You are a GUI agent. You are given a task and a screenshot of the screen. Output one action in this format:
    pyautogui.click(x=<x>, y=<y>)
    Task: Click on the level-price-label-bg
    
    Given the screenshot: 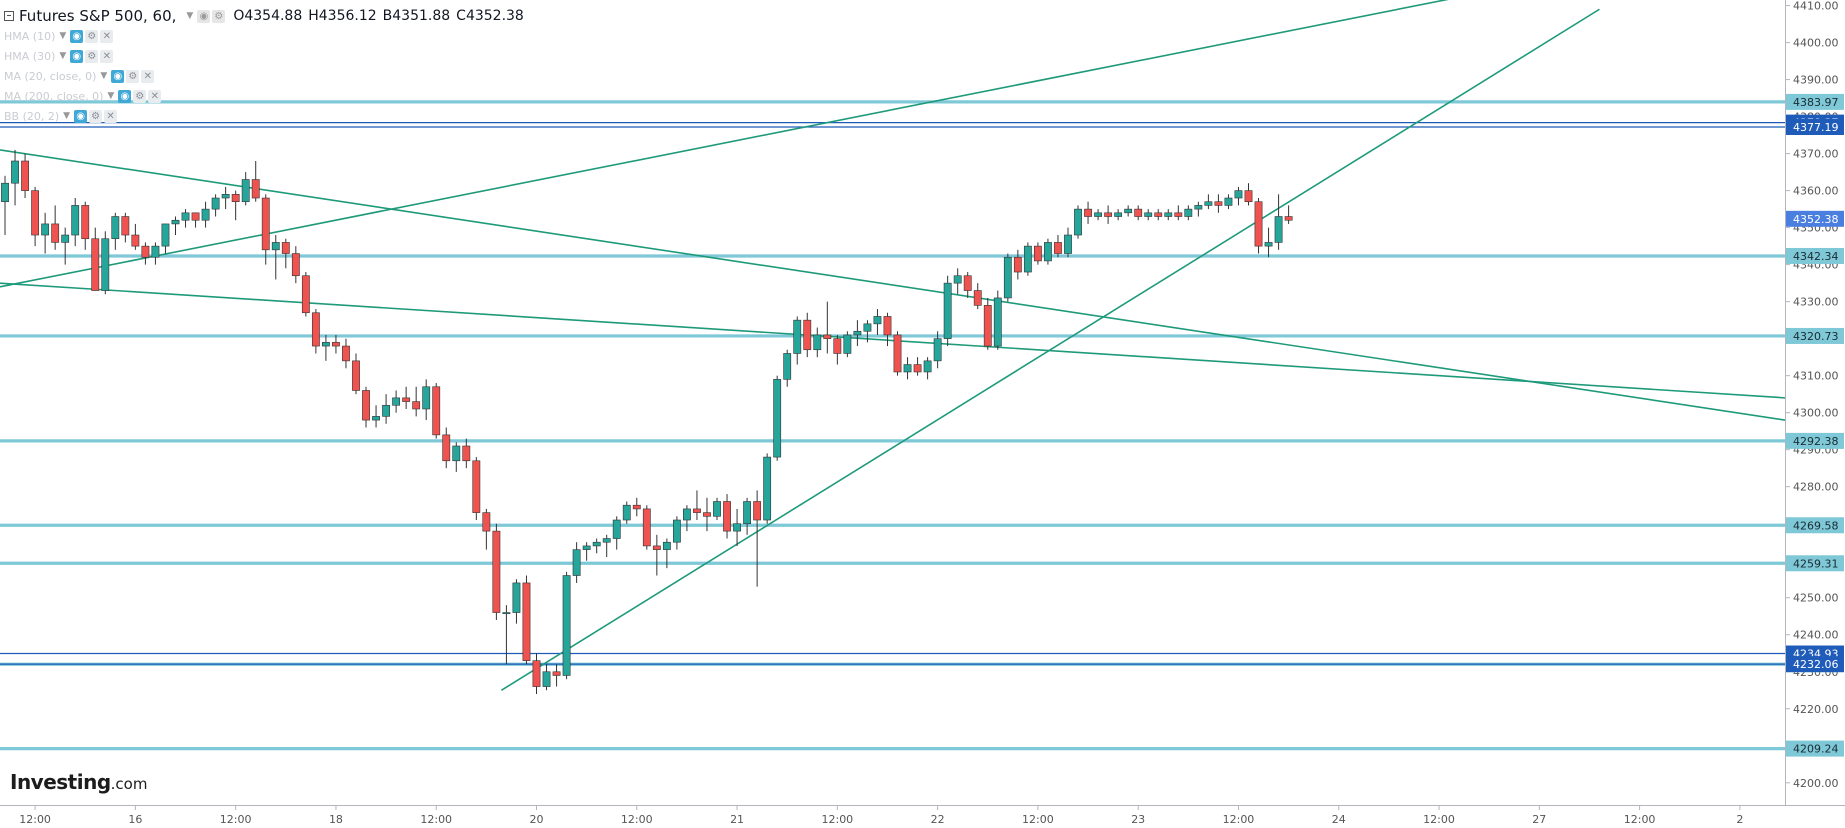 What is the action you would take?
    pyautogui.click(x=1815, y=748)
    